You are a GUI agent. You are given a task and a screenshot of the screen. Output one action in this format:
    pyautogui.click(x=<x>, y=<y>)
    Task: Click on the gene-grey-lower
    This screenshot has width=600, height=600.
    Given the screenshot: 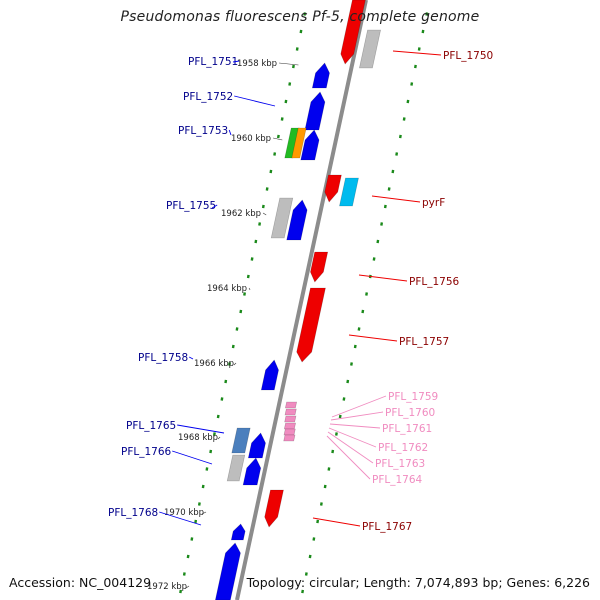 What is the action you would take?
    pyautogui.click(x=236, y=468)
    